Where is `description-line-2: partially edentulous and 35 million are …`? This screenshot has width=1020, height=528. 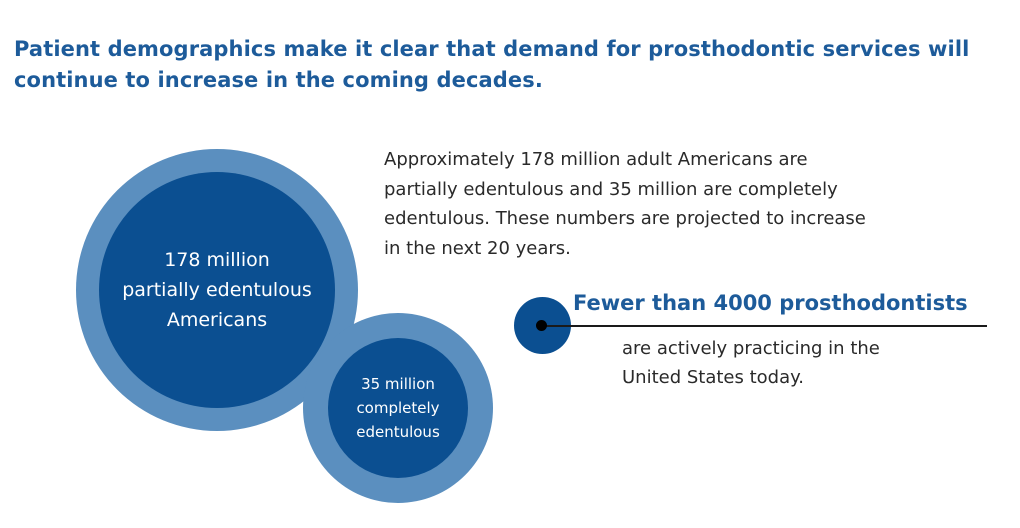
description-line-2: partially edentulous and 35 million are … is located at coordinates (611, 189).